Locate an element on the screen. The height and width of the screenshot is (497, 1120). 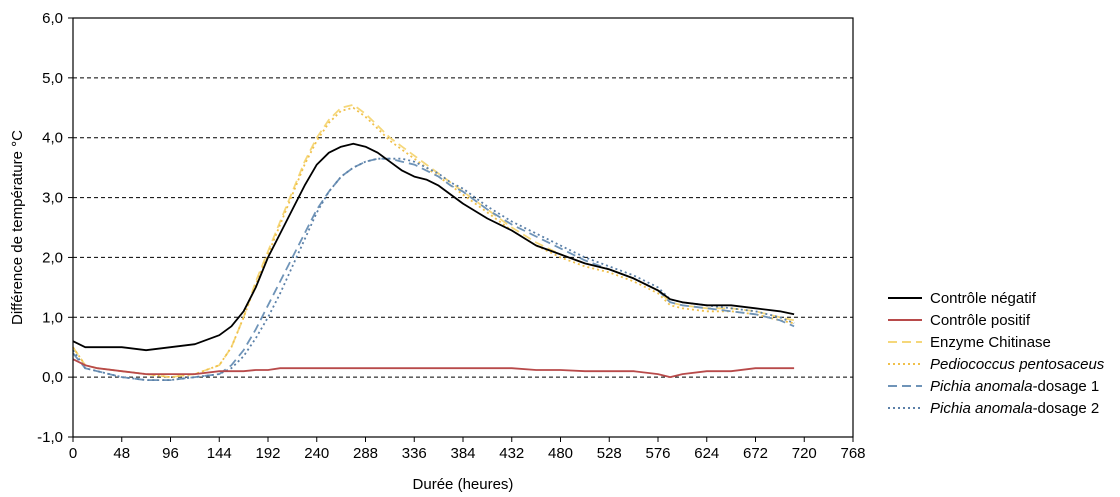
y-tick-label: 3,0 is located at coordinates (52, 198).